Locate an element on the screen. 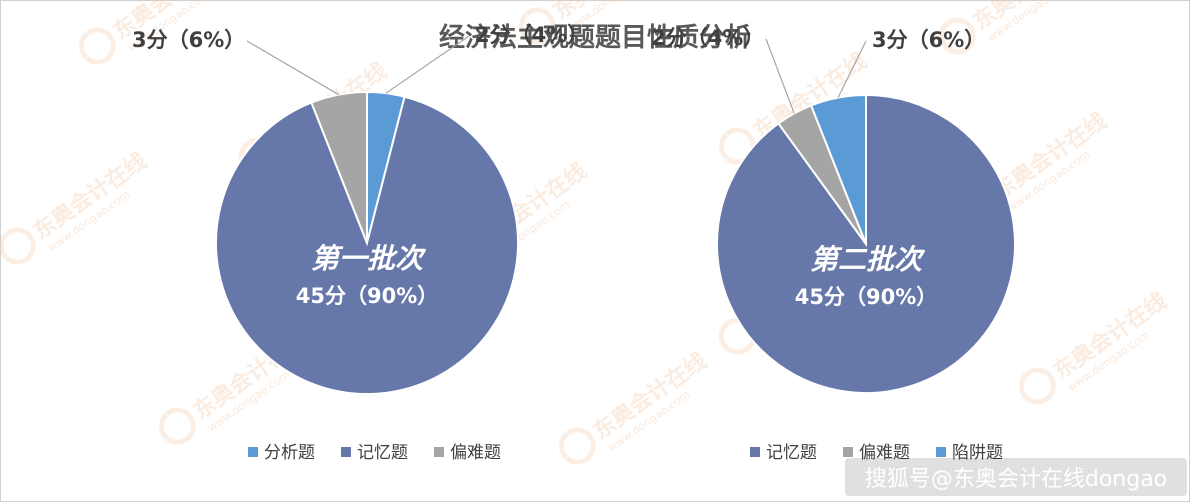 The height and width of the screenshot is (502, 1190). source-credit: 搜狐号@东奥会计在线dongao is located at coordinates (1016, 477).